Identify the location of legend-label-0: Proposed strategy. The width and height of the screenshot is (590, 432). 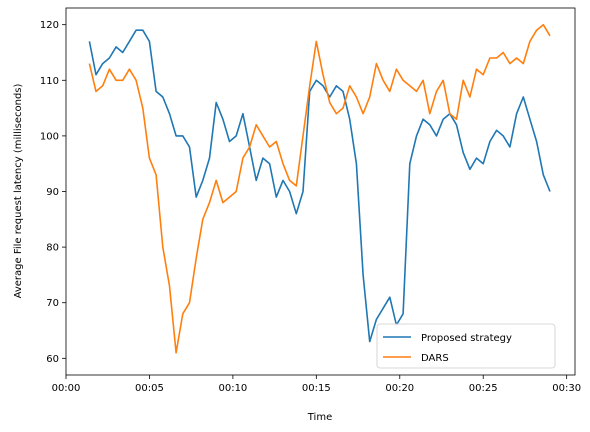
(466, 338).